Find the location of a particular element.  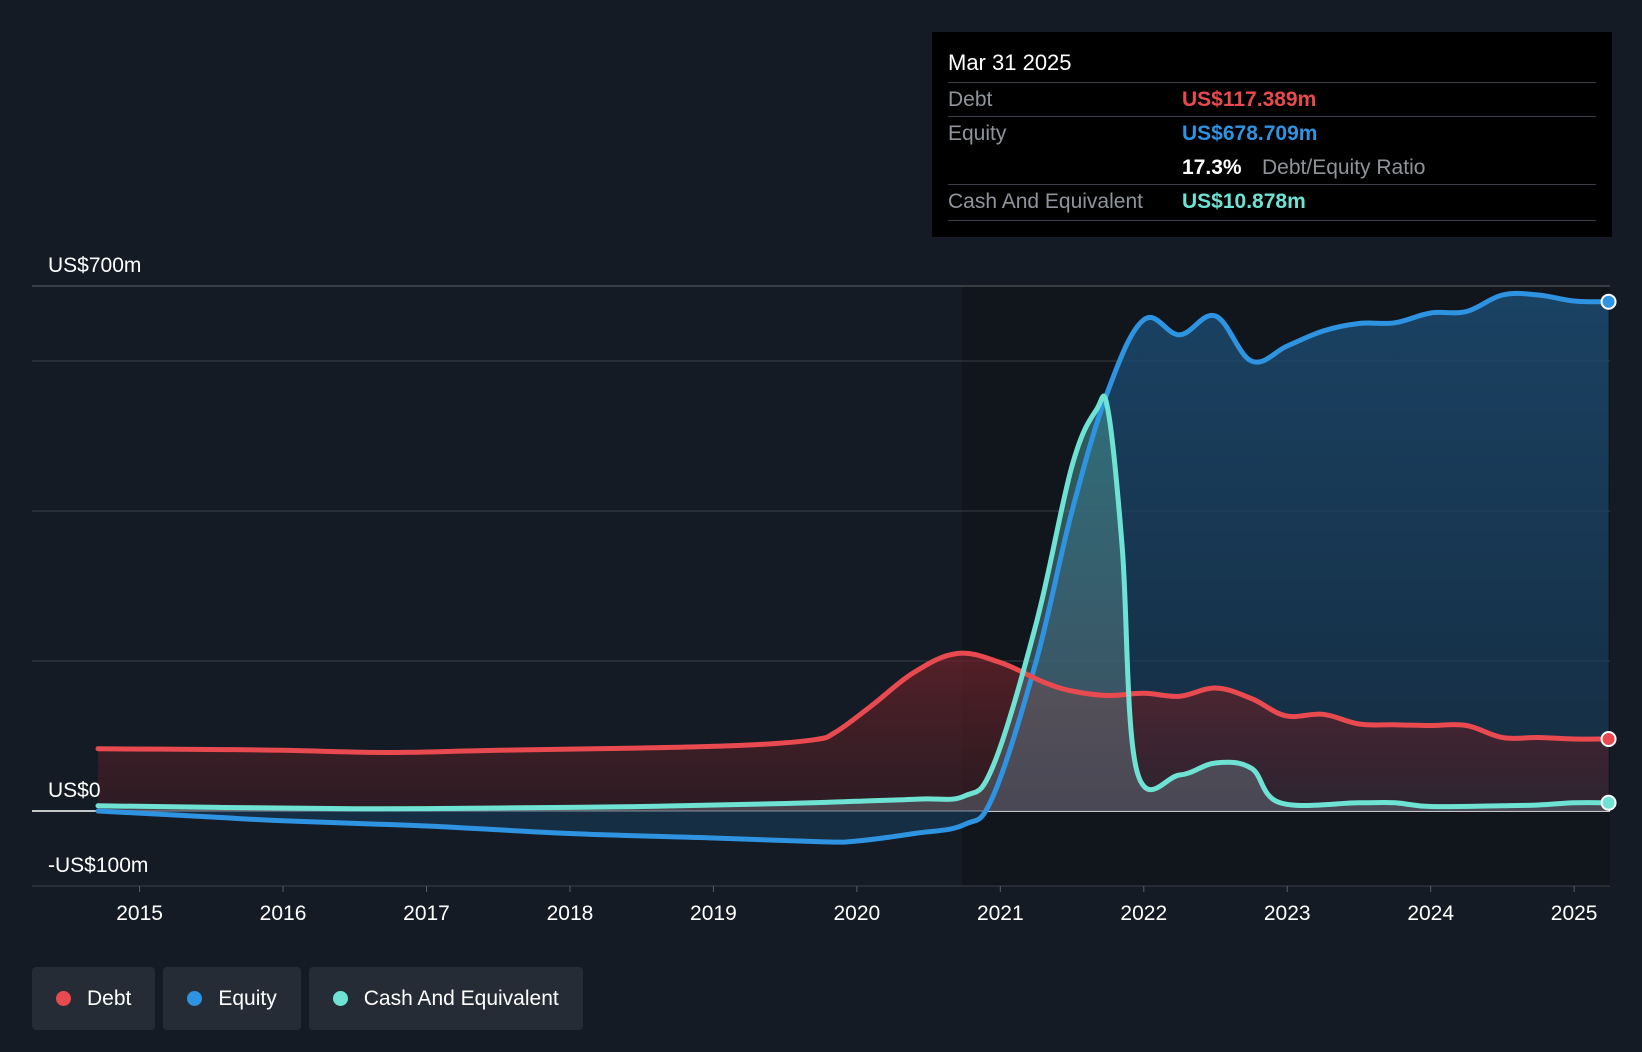

tooltip-equity-label: Equity is located at coordinates (977, 133).